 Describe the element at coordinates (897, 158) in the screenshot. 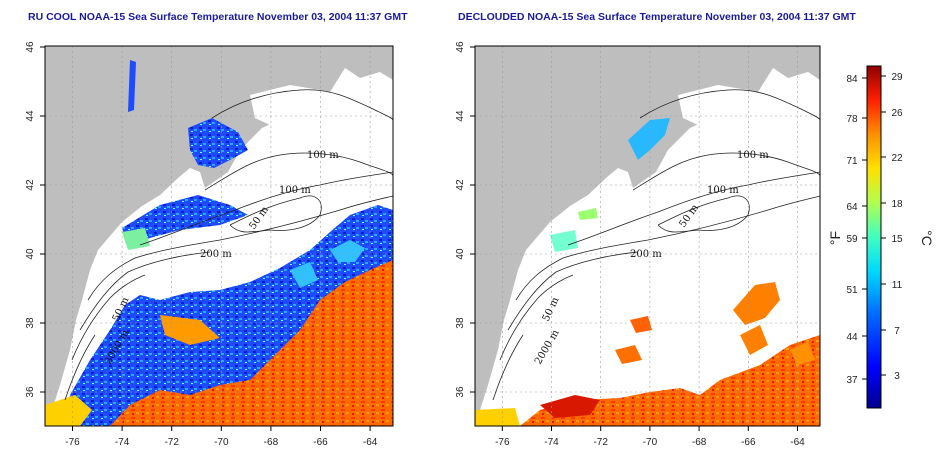

I see `colorbar-c-tick: 22` at that location.